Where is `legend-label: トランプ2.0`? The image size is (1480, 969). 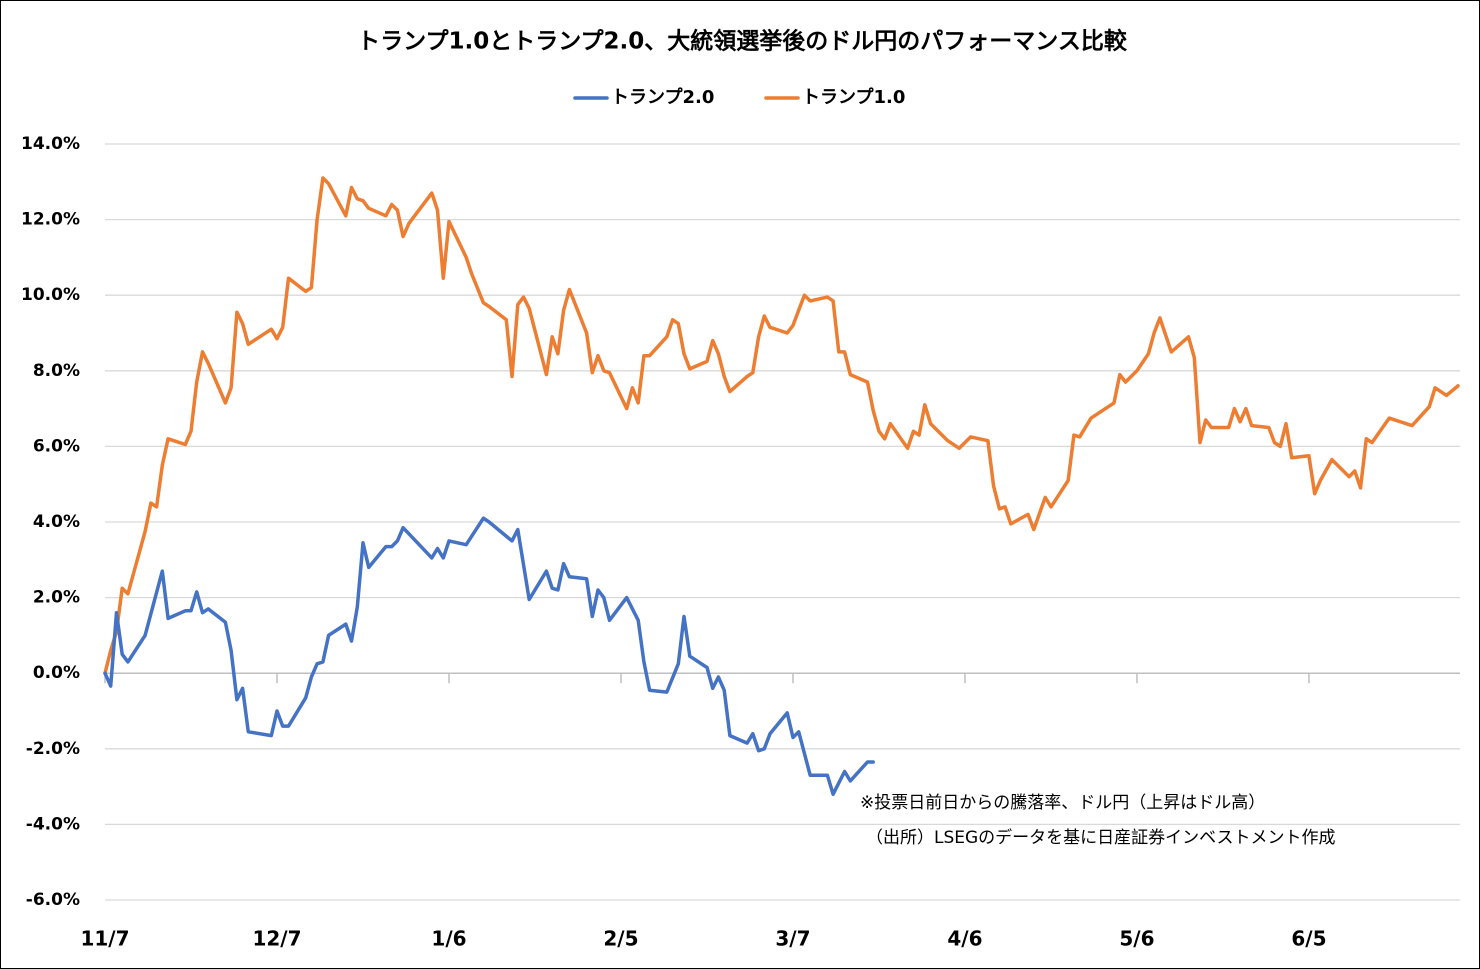
legend-label: トランプ2.0 is located at coordinates (662, 97).